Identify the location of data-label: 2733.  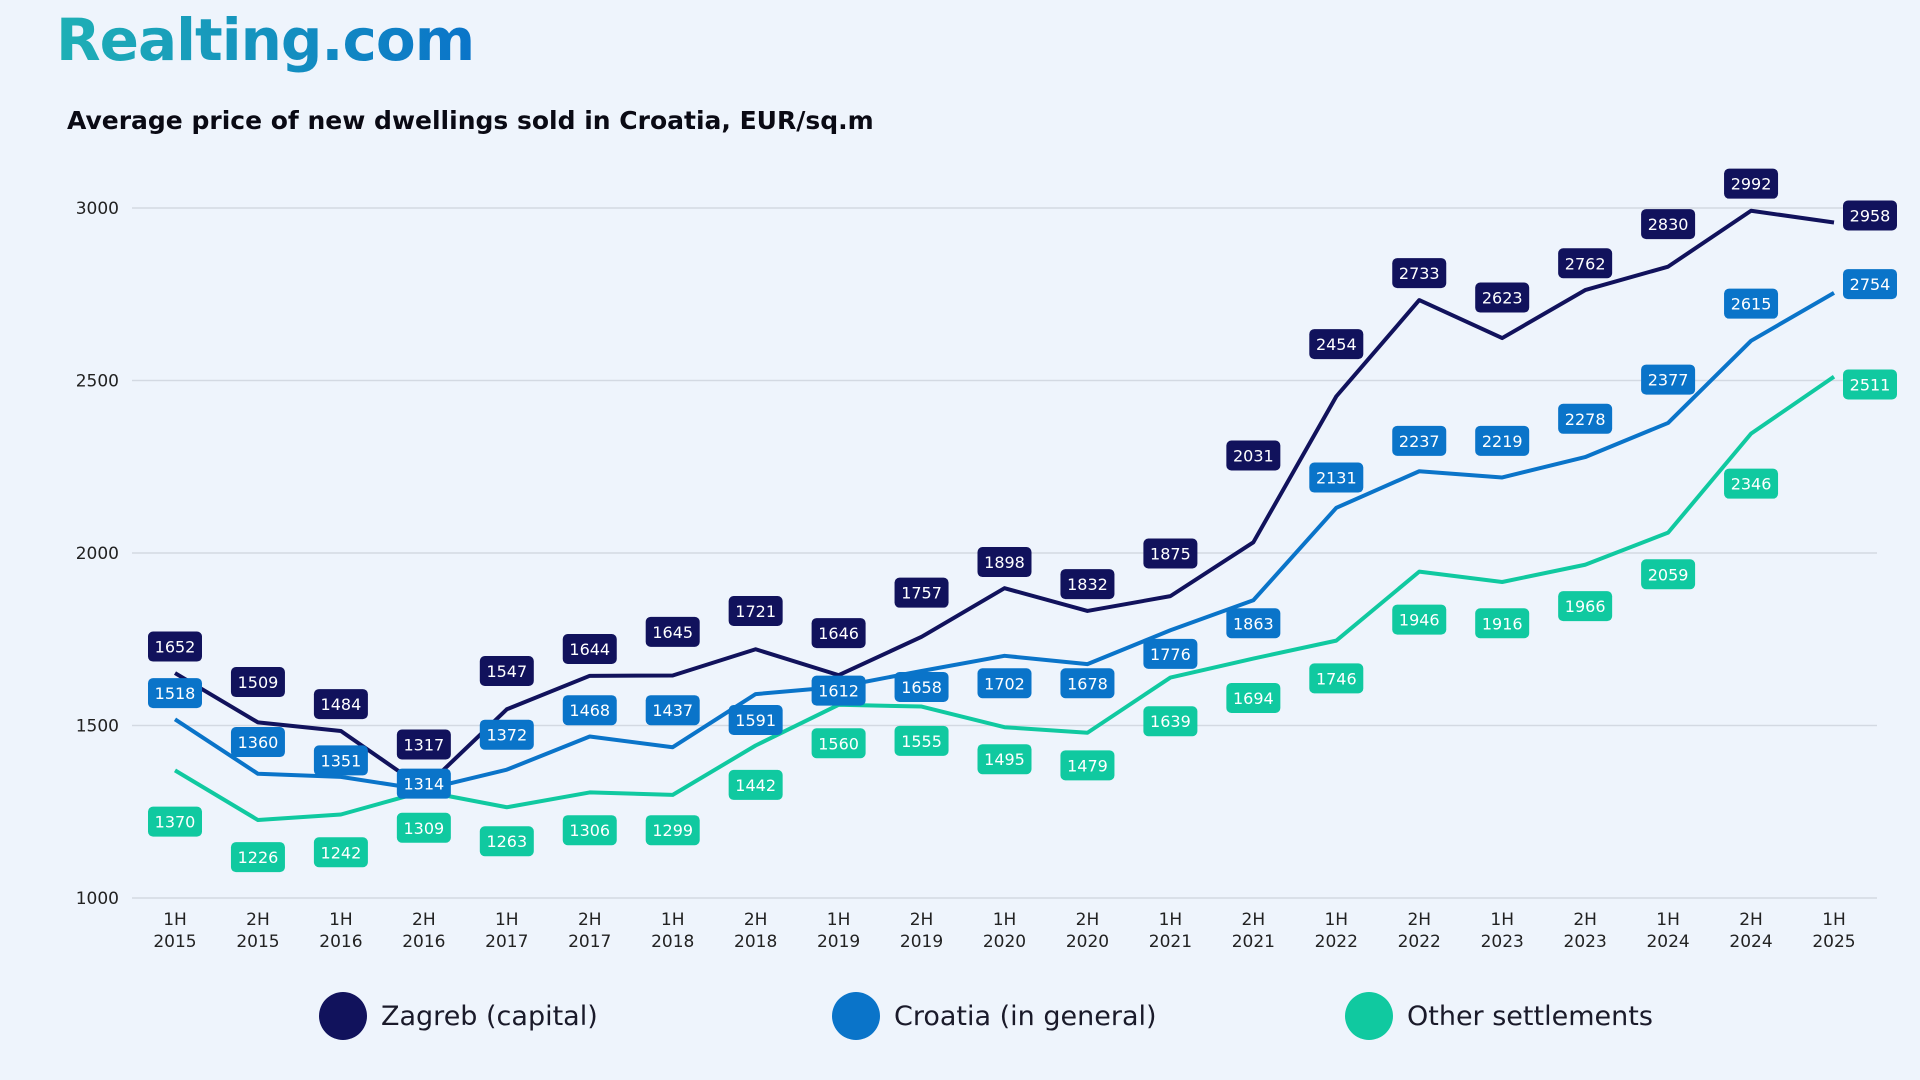
(1419, 273).